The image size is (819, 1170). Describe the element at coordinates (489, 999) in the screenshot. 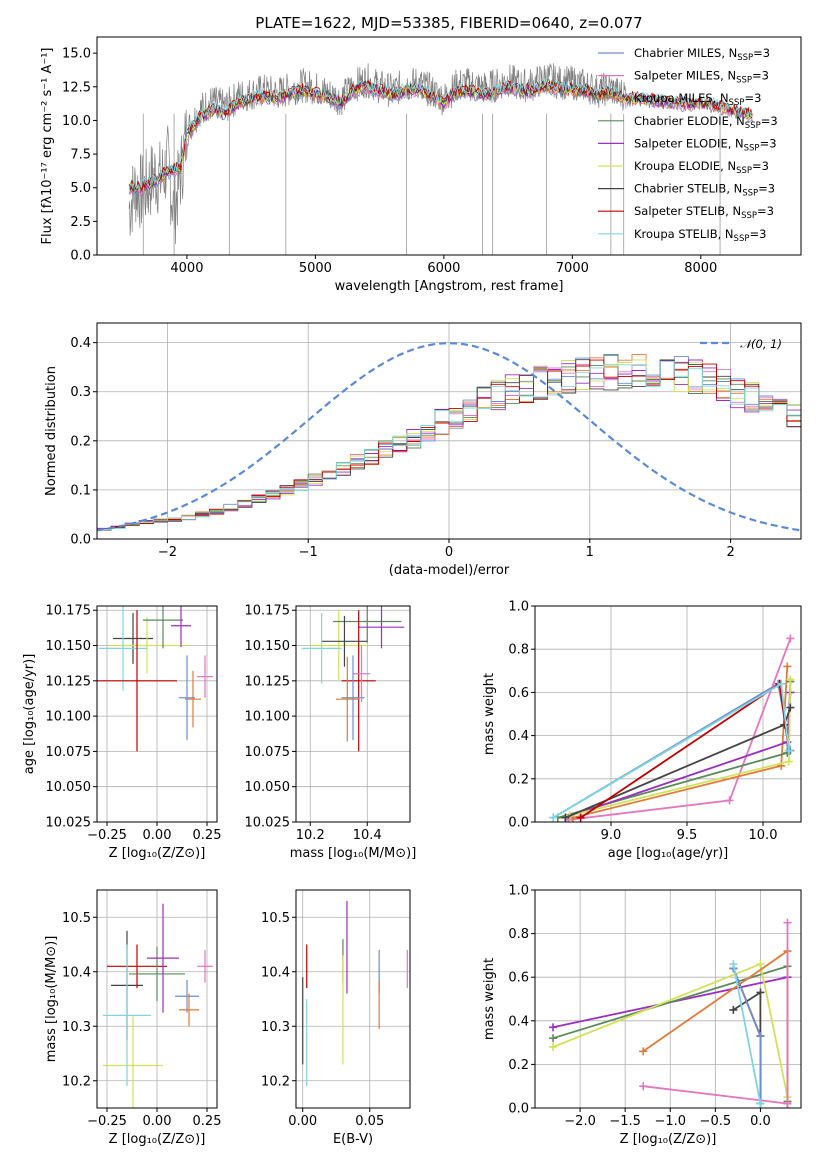

I see `y-axis-label: mass weight` at that location.